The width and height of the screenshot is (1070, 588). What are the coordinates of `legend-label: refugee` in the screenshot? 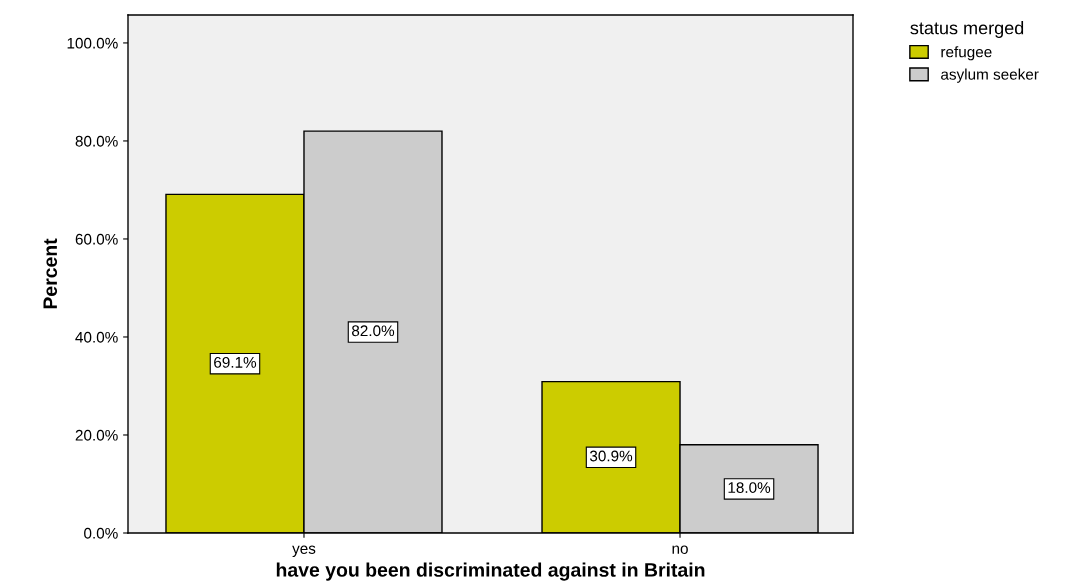 It's located at (966, 53).